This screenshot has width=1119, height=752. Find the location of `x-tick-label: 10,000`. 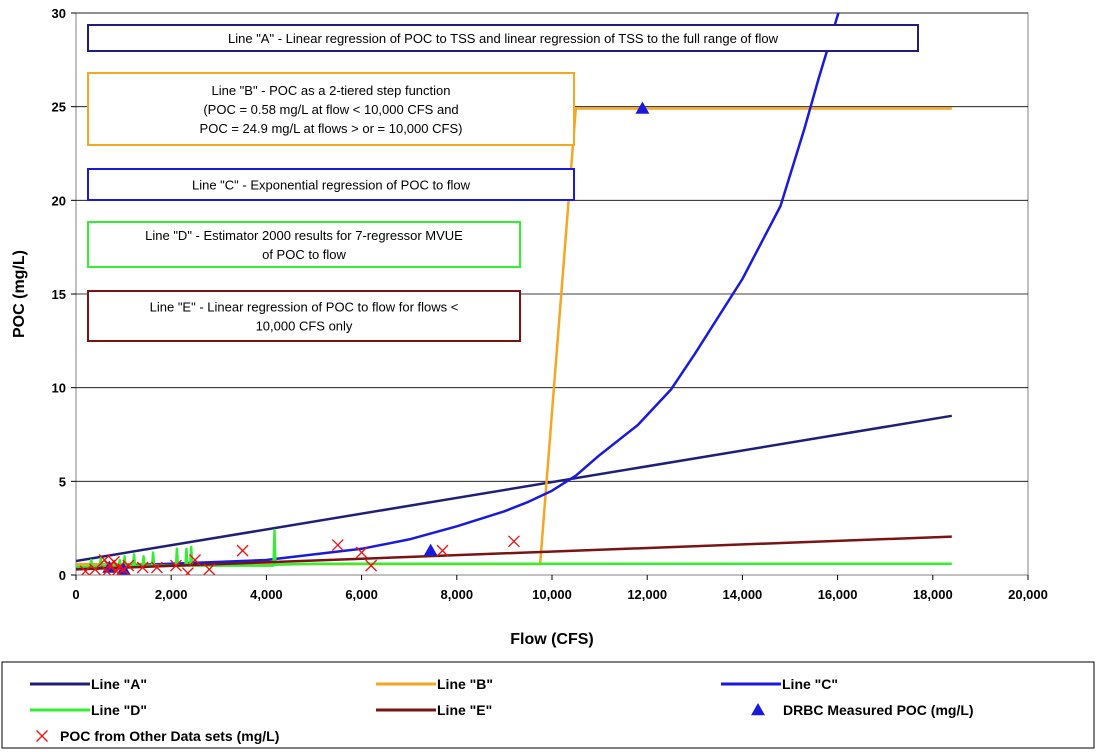

x-tick-label: 10,000 is located at coordinates (552, 594).